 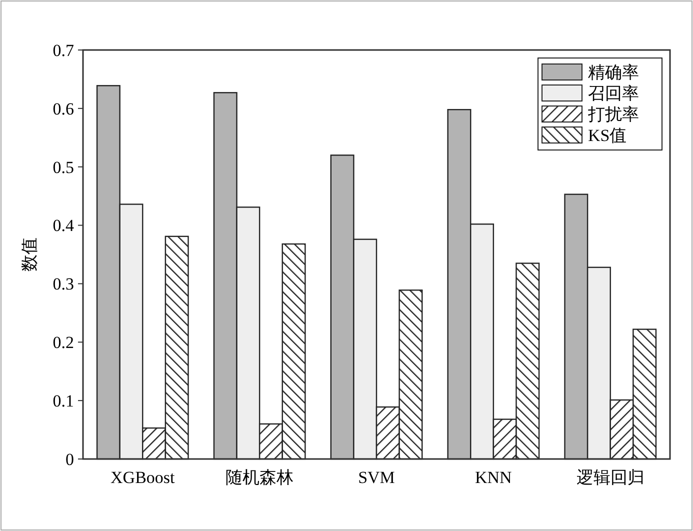 I want to click on legend-label: 打扰率, so click(x=613, y=114).